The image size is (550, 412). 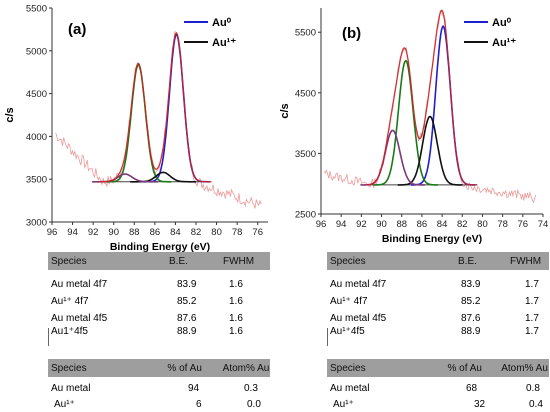 What do you see at coordinates (351, 33) in the screenshot?
I see `panel-label: (b)` at bounding box center [351, 33].